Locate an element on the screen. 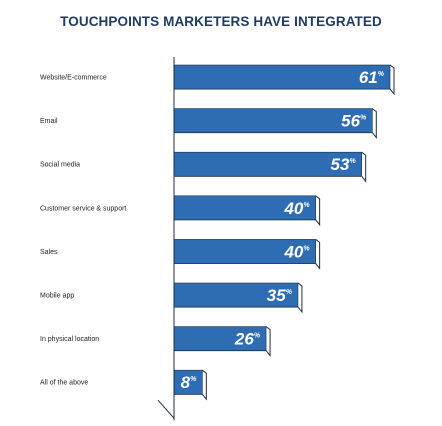 The image size is (442, 426). bar-row: Social media 53% is located at coordinates (203, 167).